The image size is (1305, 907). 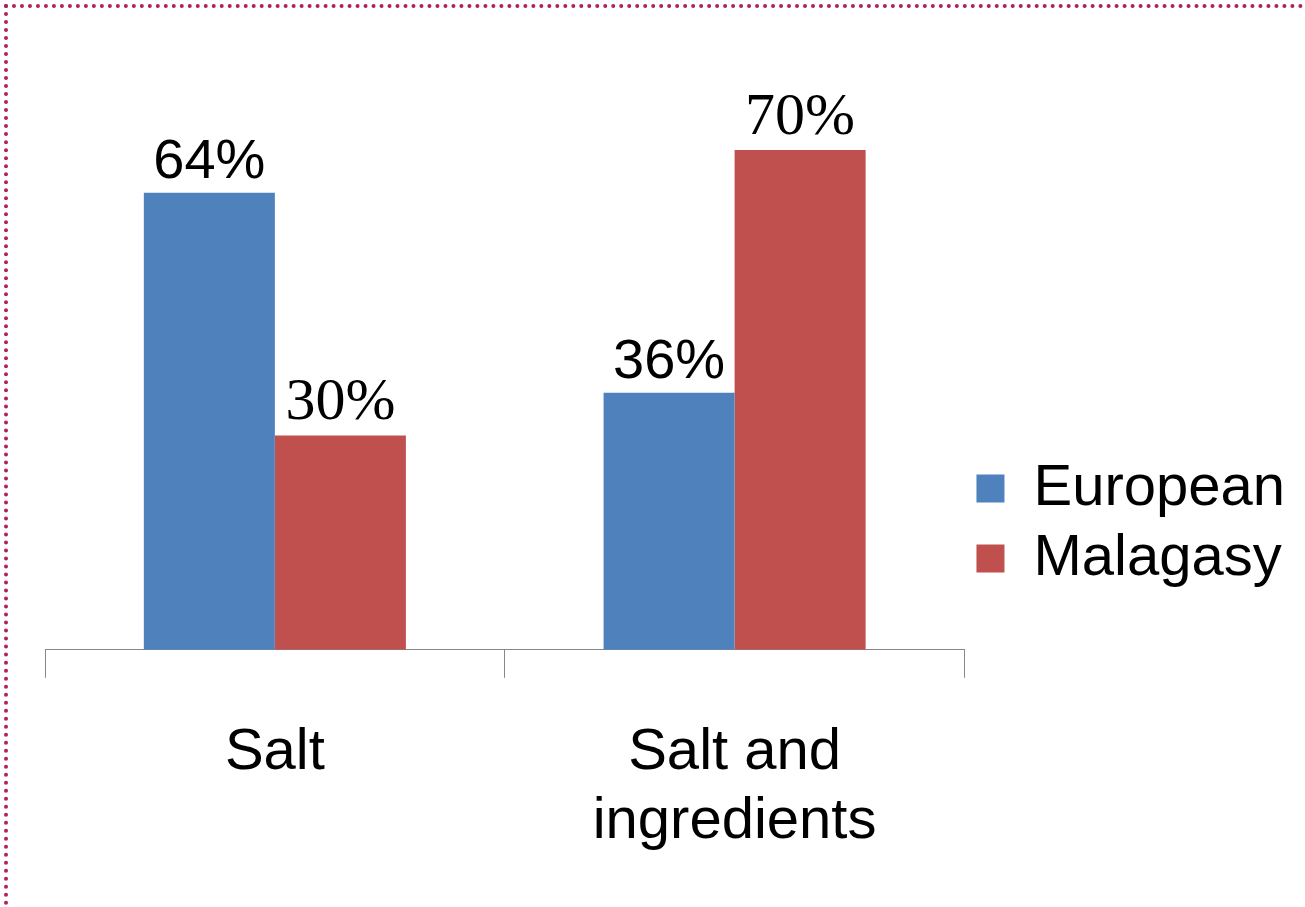 What do you see at coordinates (800, 113) in the screenshot?
I see `data-label: 70%` at bounding box center [800, 113].